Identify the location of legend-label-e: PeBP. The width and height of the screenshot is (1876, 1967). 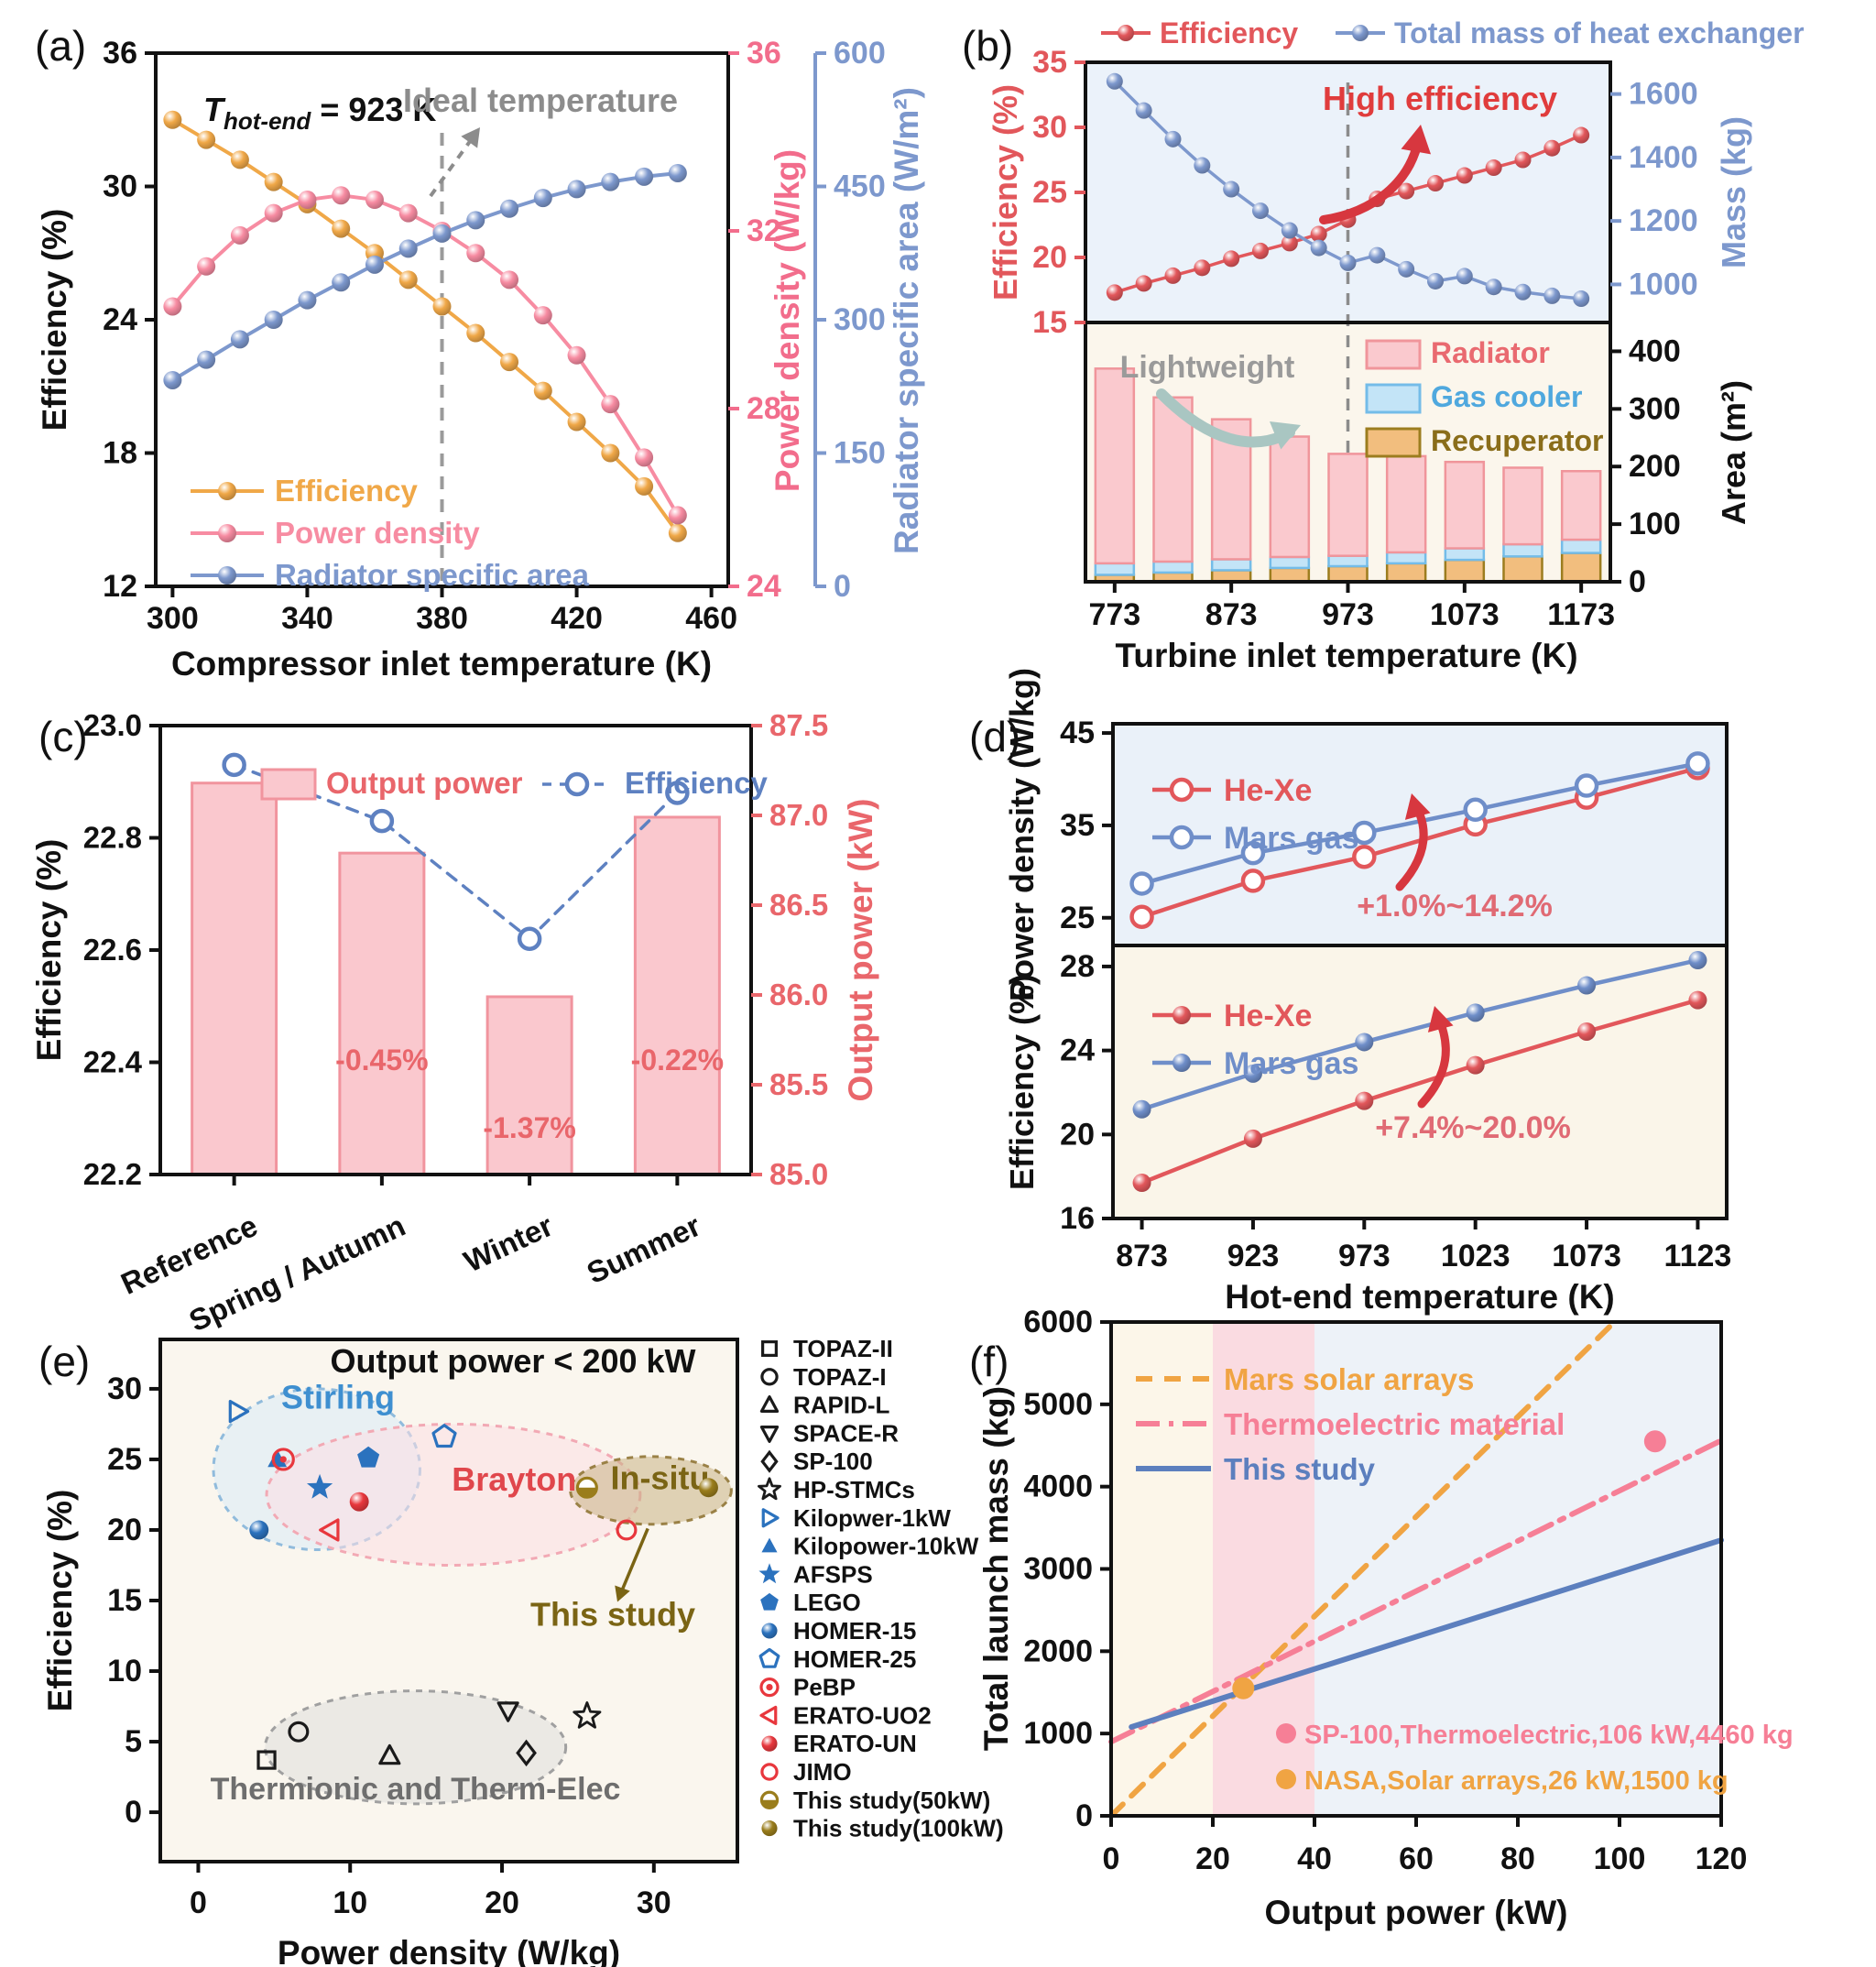
(824, 1688).